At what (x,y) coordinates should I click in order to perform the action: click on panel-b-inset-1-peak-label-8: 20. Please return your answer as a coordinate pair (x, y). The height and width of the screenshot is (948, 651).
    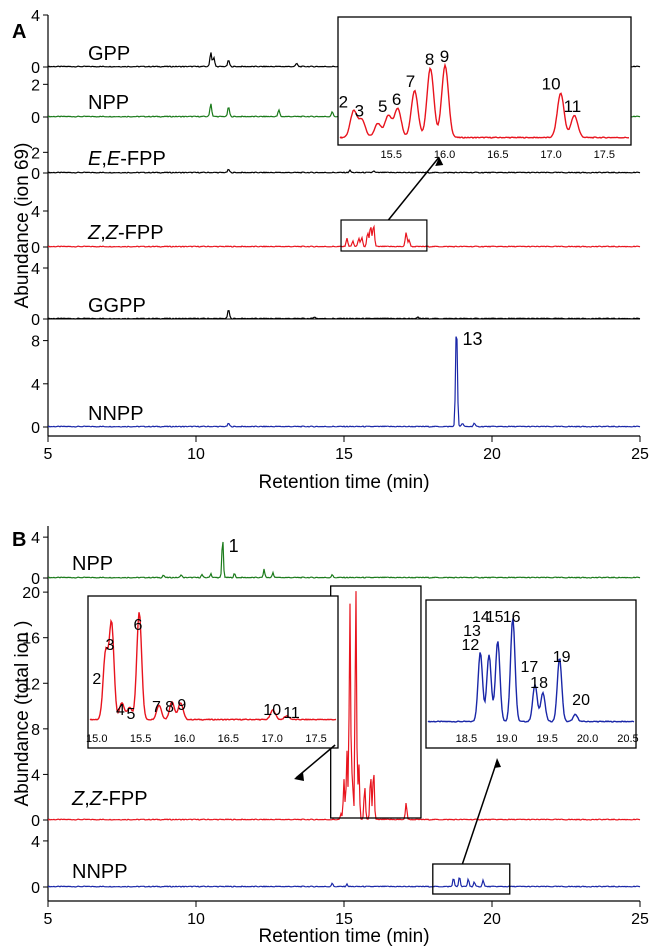
    Looking at the image, I should click on (581, 700).